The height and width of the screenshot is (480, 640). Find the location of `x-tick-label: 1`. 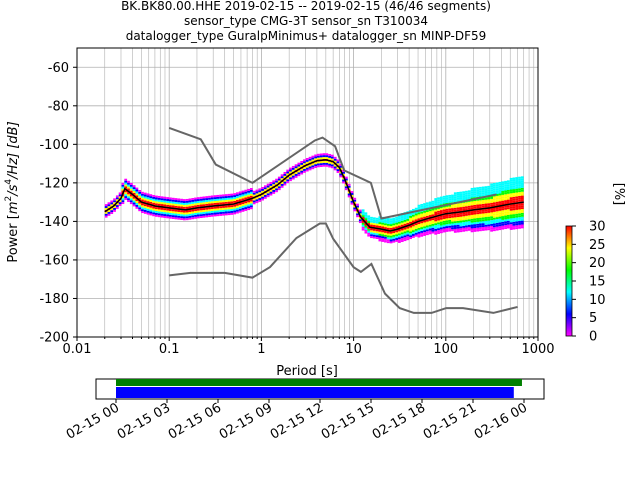

x-tick-label: 1 is located at coordinates (261, 349).